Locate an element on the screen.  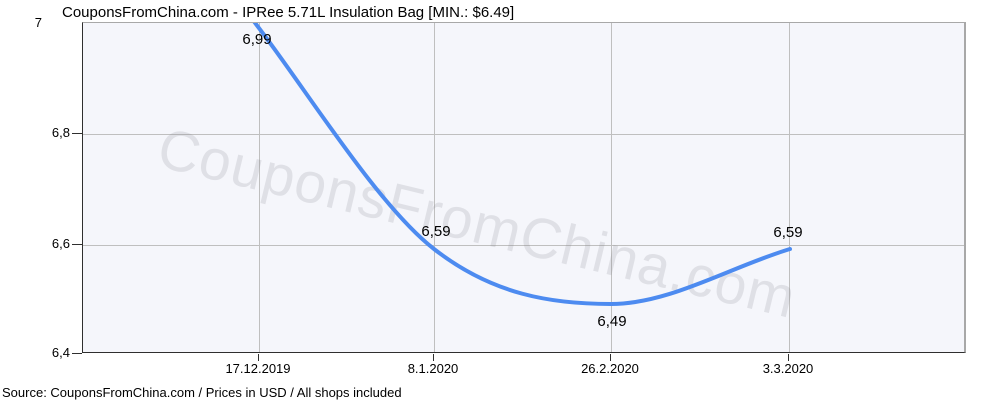
point-label-6-59b: 6,59 is located at coordinates (788, 232).